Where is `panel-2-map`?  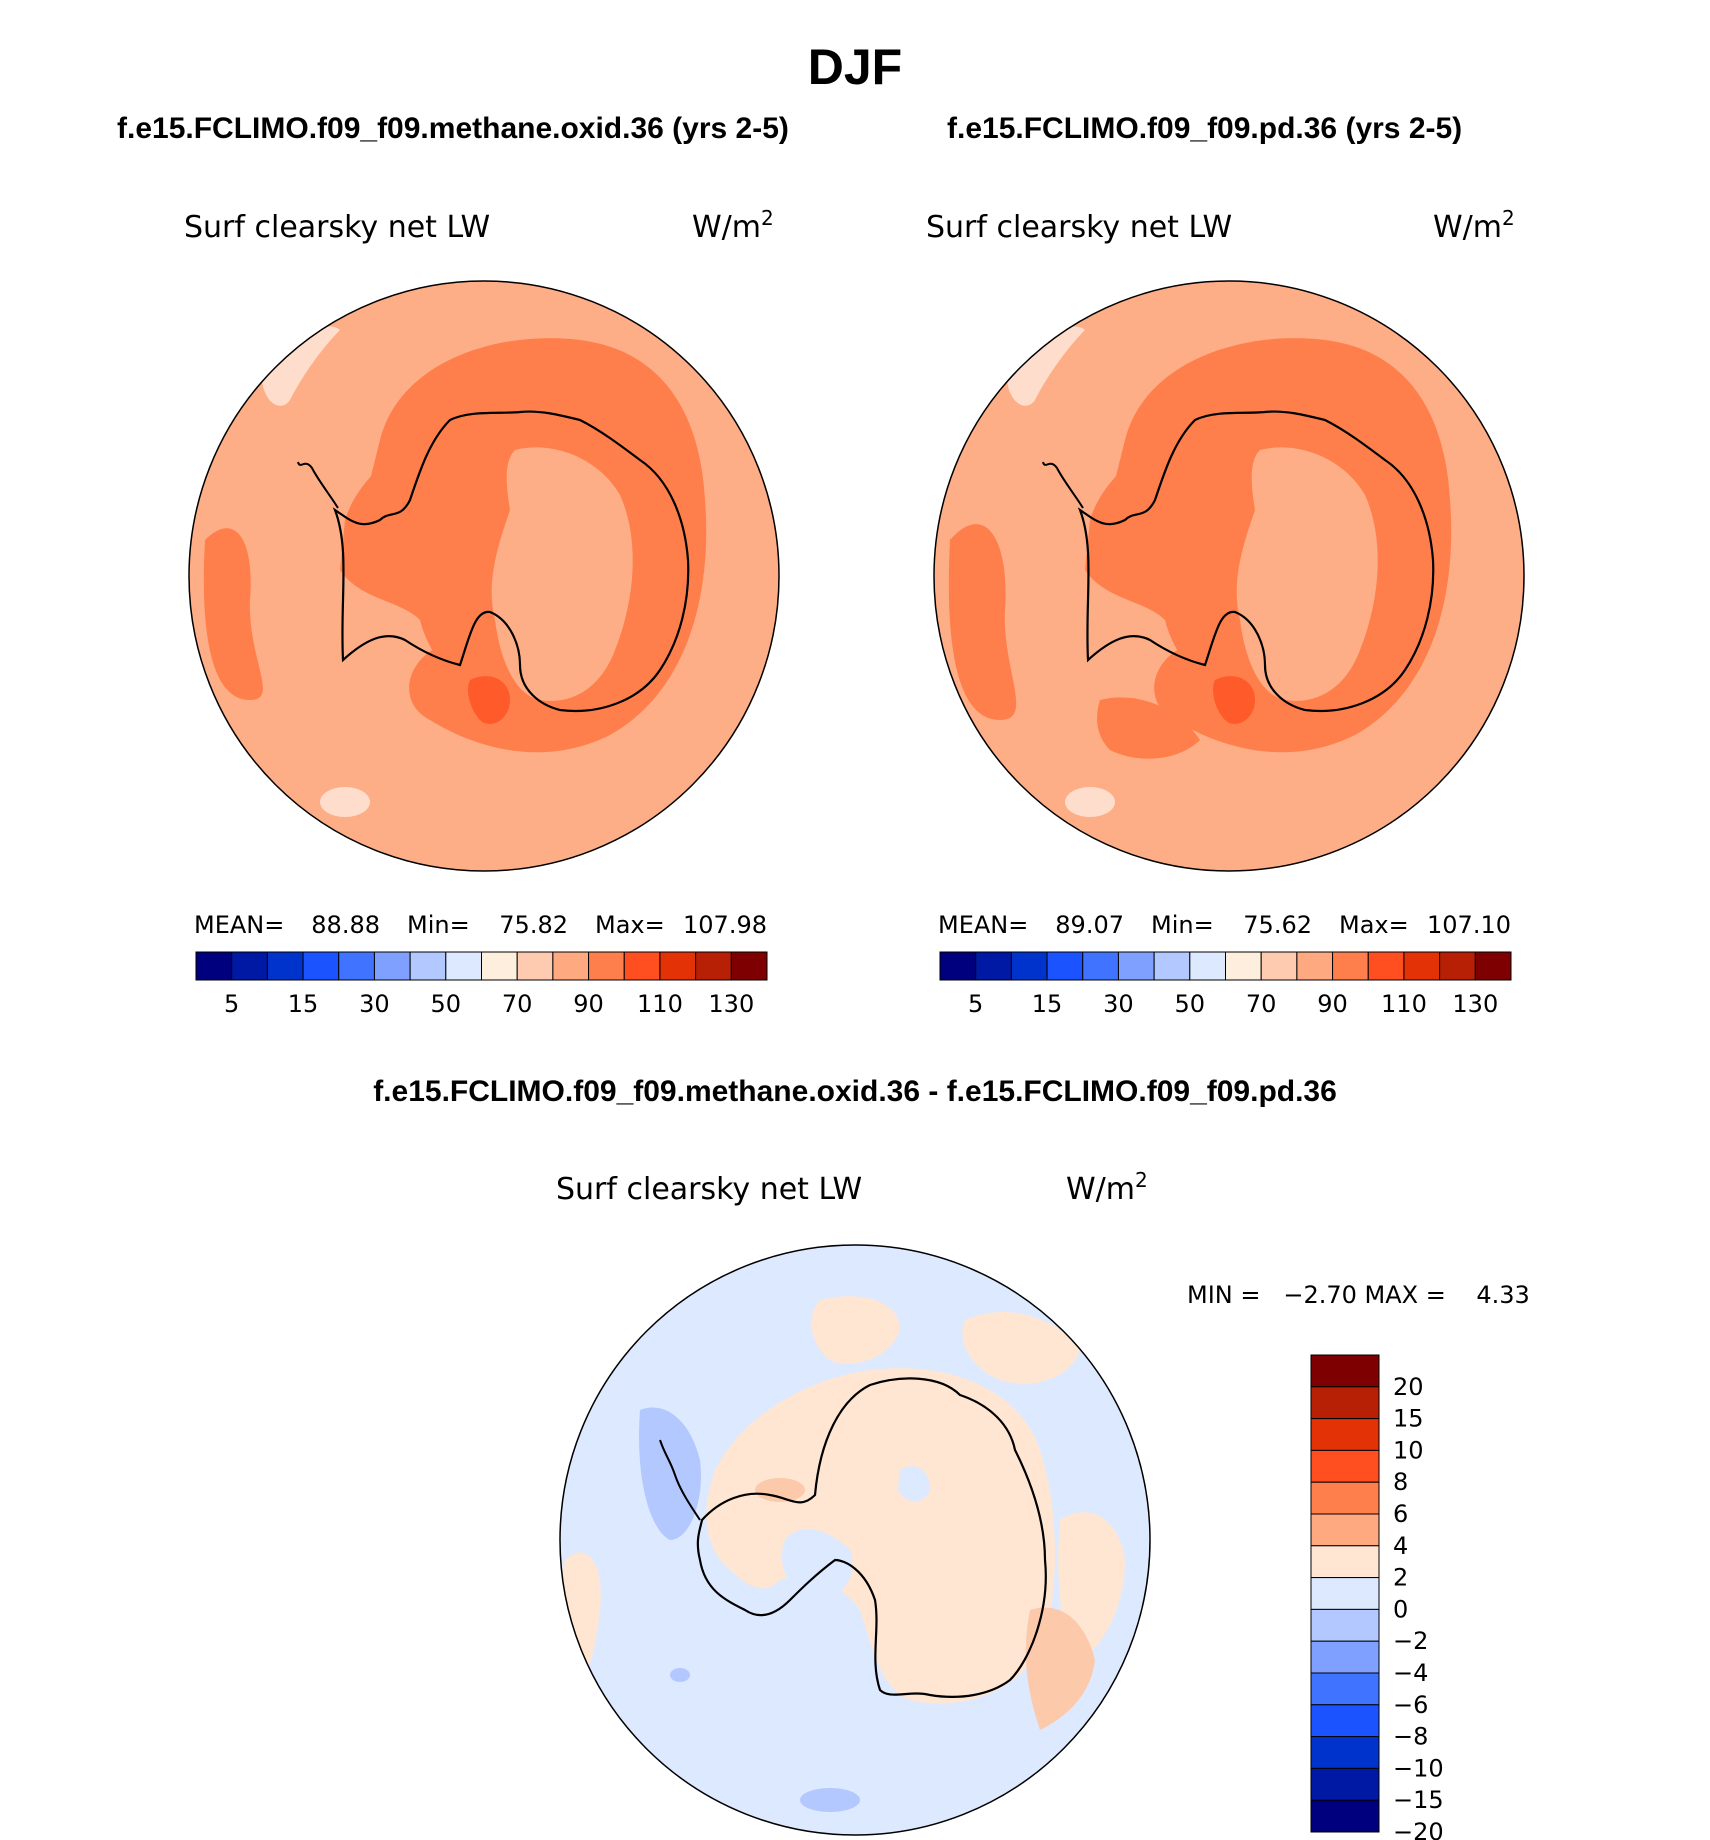 panel-2-map is located at coordinates (1229, 576).